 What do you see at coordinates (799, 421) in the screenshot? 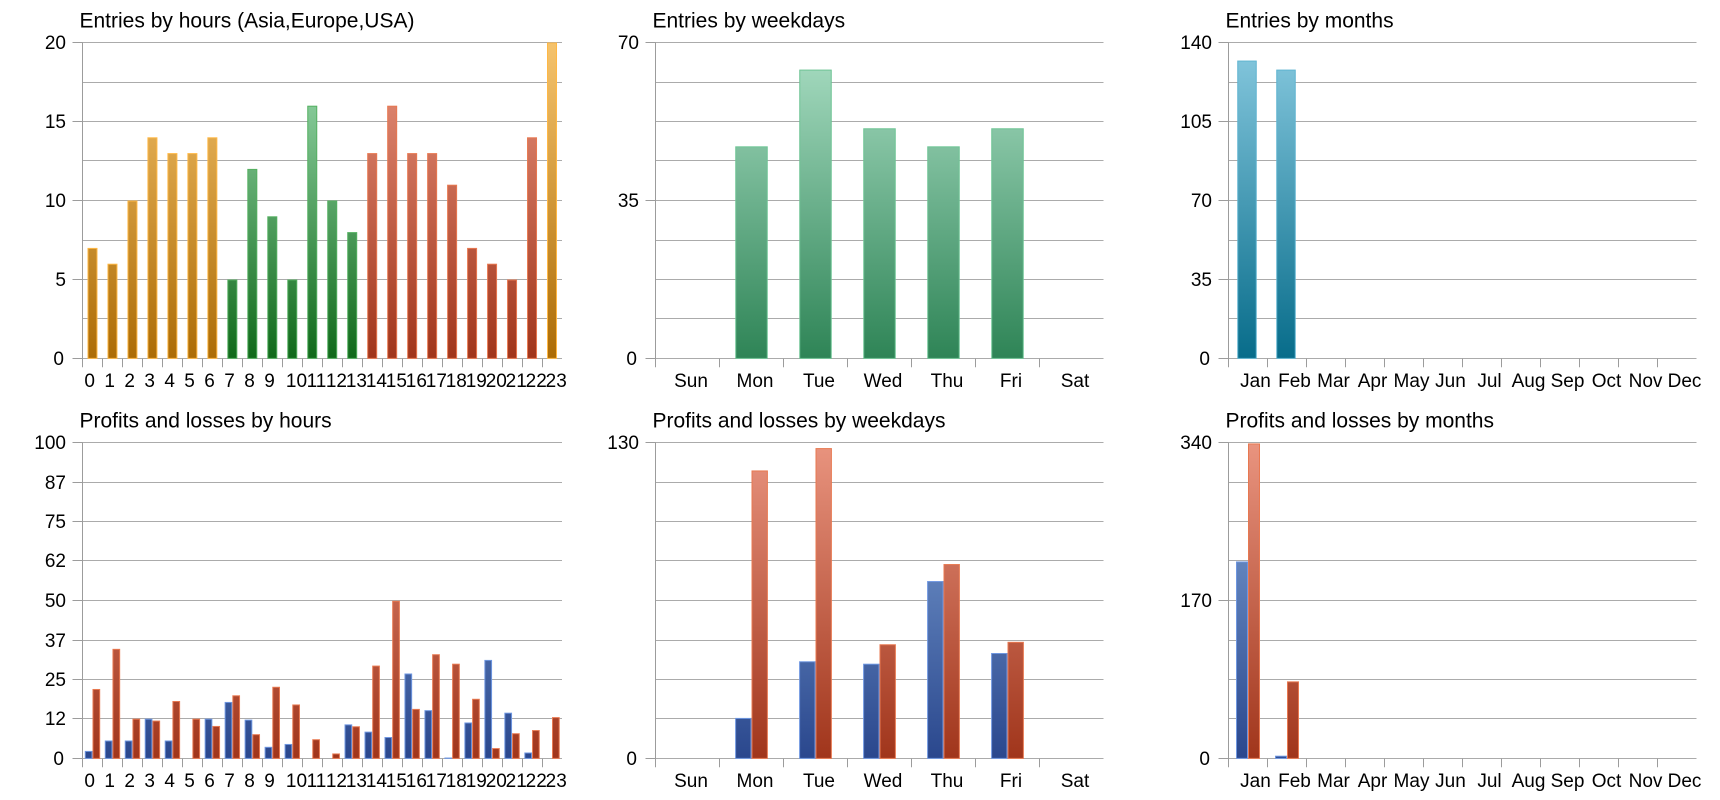
I see `svg-text: Profits and losses by weekdays` at bounding box center [799, 421].